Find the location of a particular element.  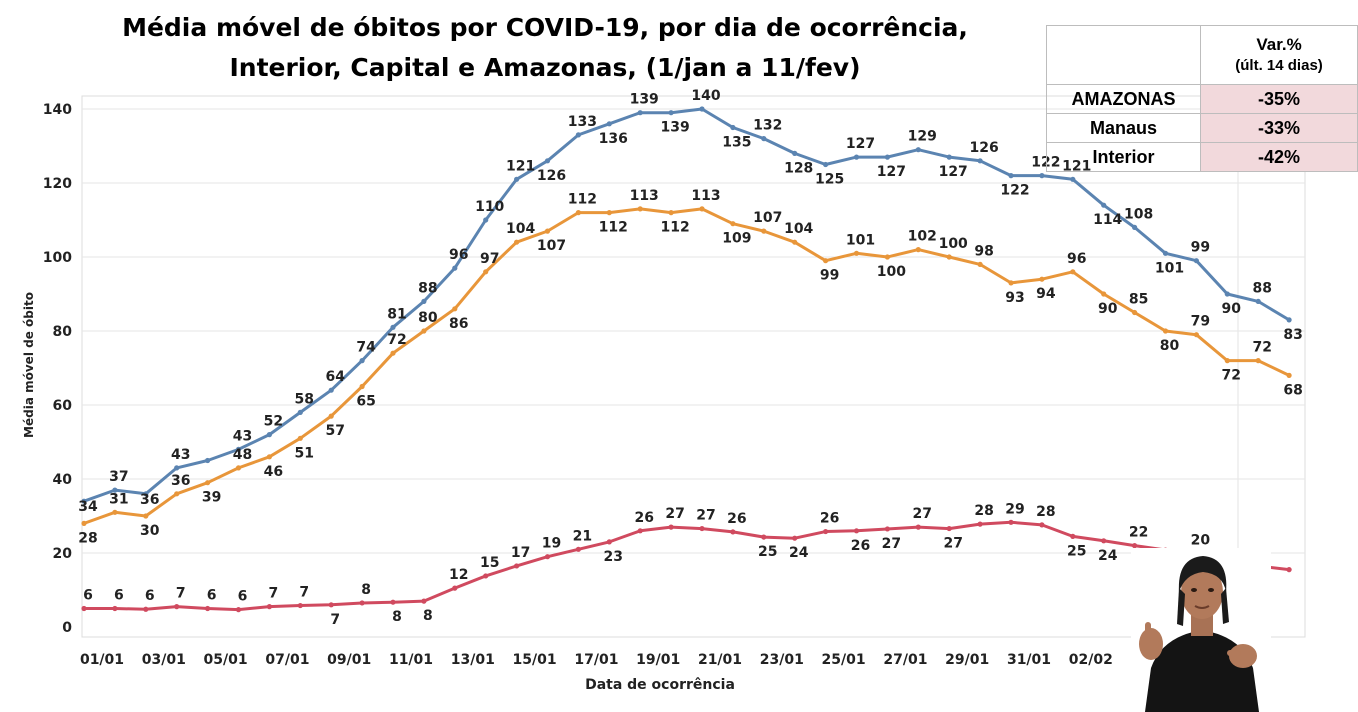

data-label-amazonas: 43 is located at coordinates (242, 436).